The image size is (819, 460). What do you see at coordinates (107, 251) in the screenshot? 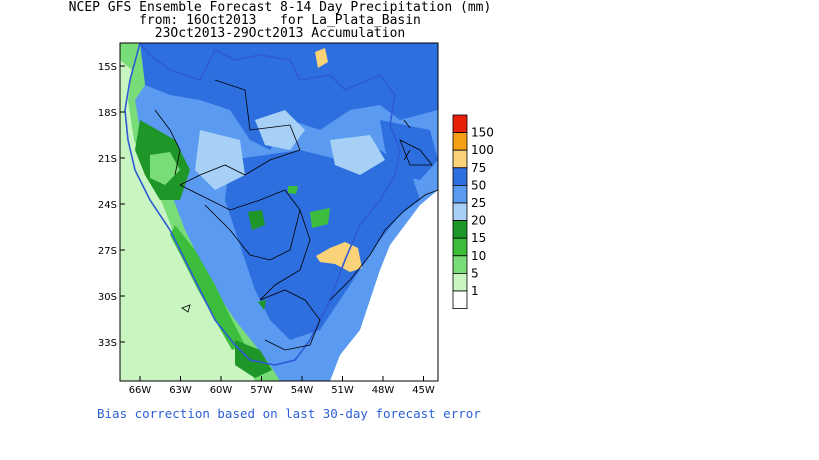
I see `lat-tick-label: 27S` at bounding box center [107, 251].